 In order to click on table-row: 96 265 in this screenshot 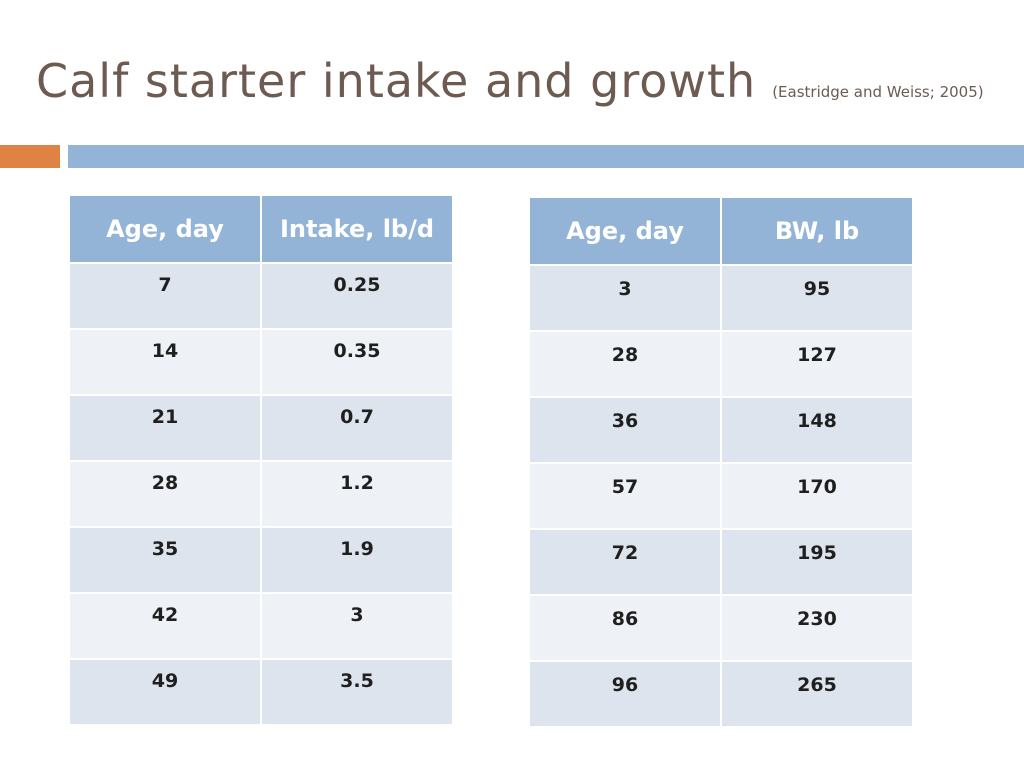, I will do `click(721, 694)`.